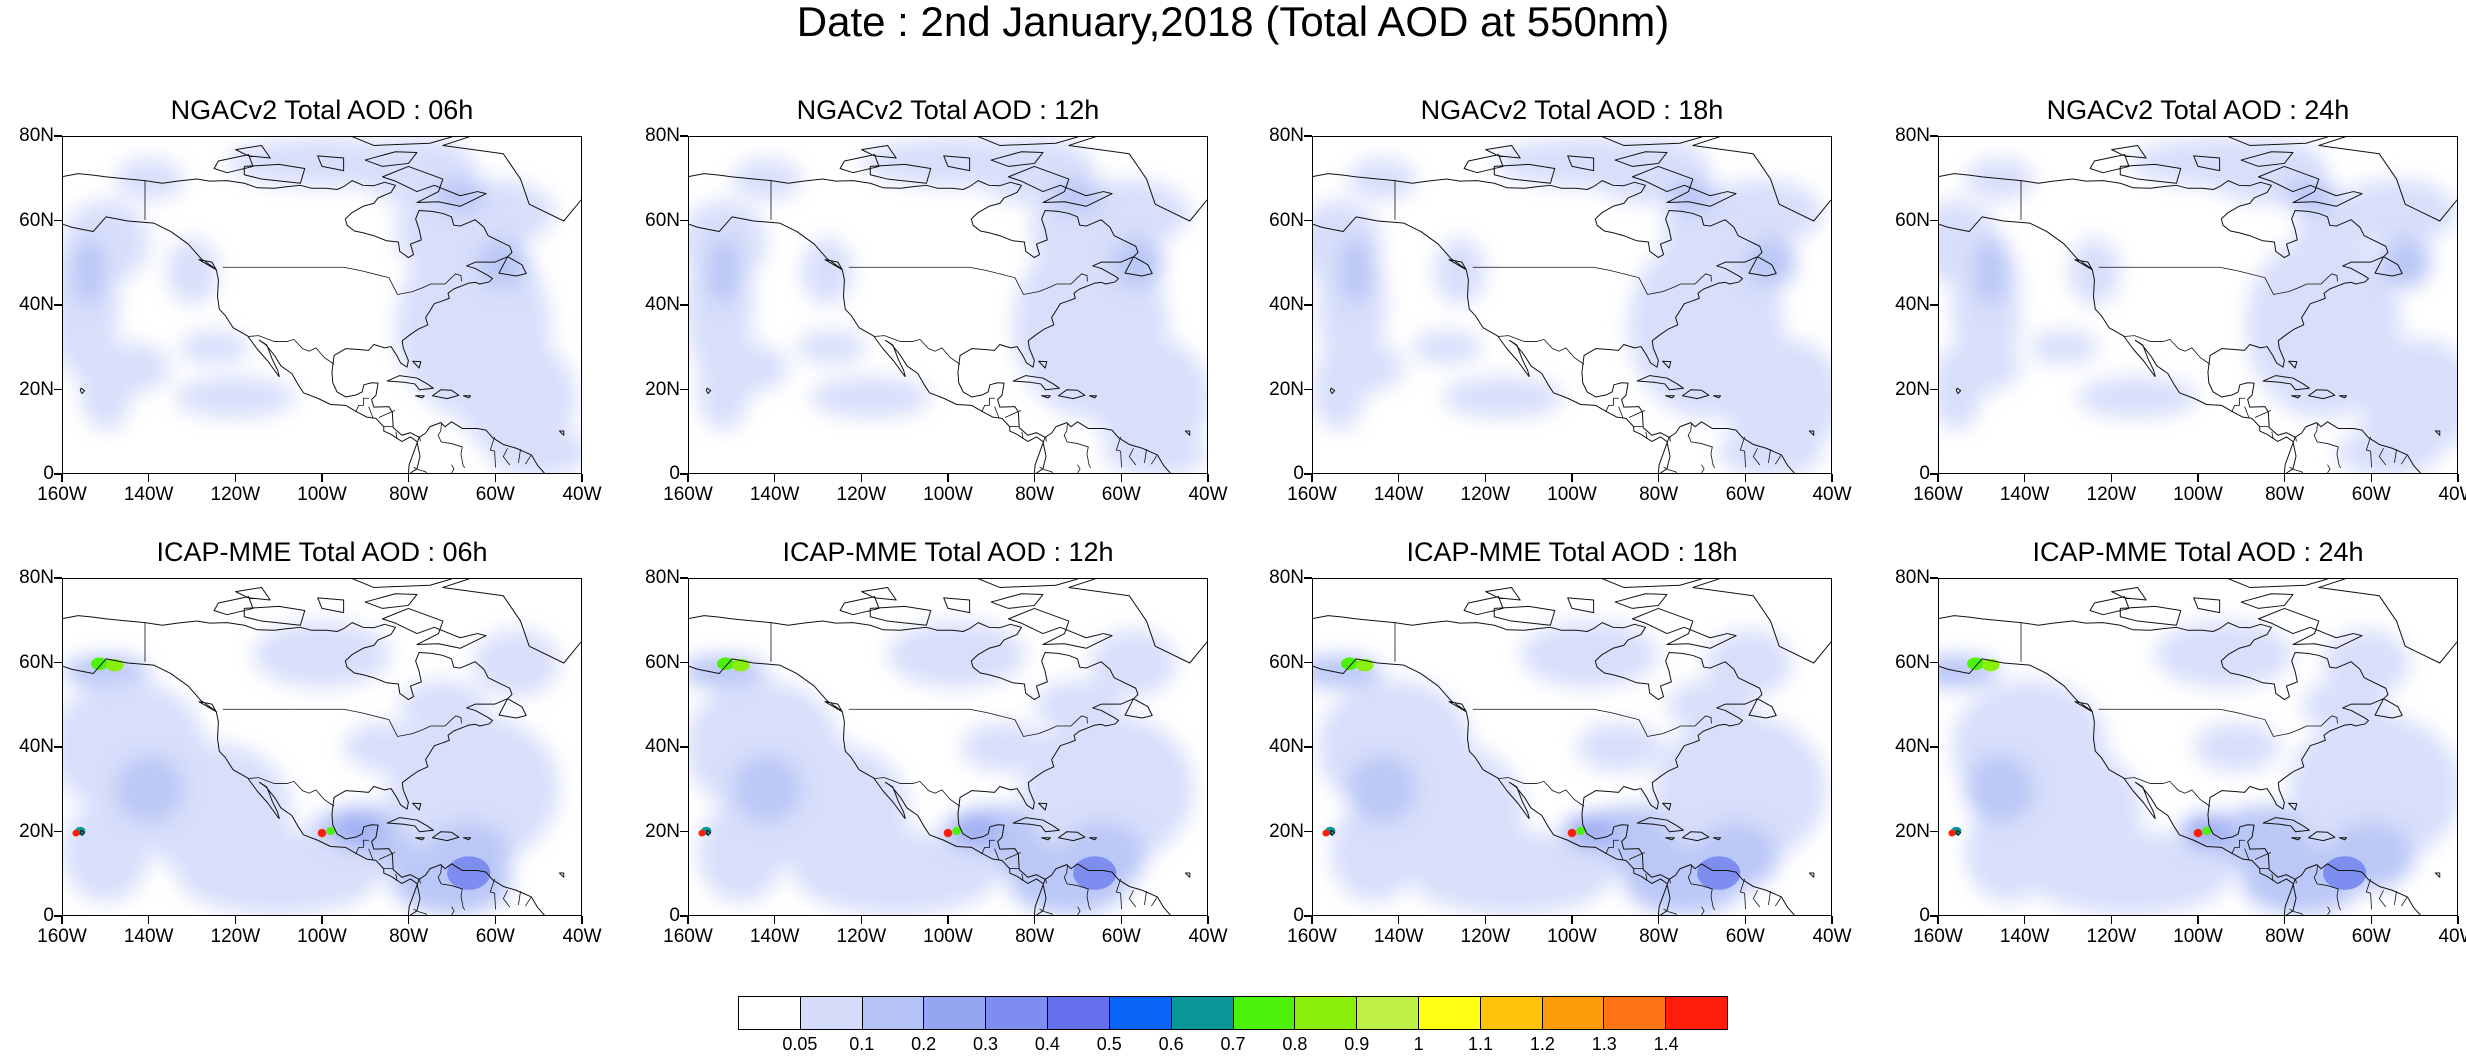 The height and width of the screenshot is (1056, 2466). What do you see at coordinates (1295, 1044) in the screenshot?
I see `colorbar-label: 0.8` at bounding box center [1295, 1044].